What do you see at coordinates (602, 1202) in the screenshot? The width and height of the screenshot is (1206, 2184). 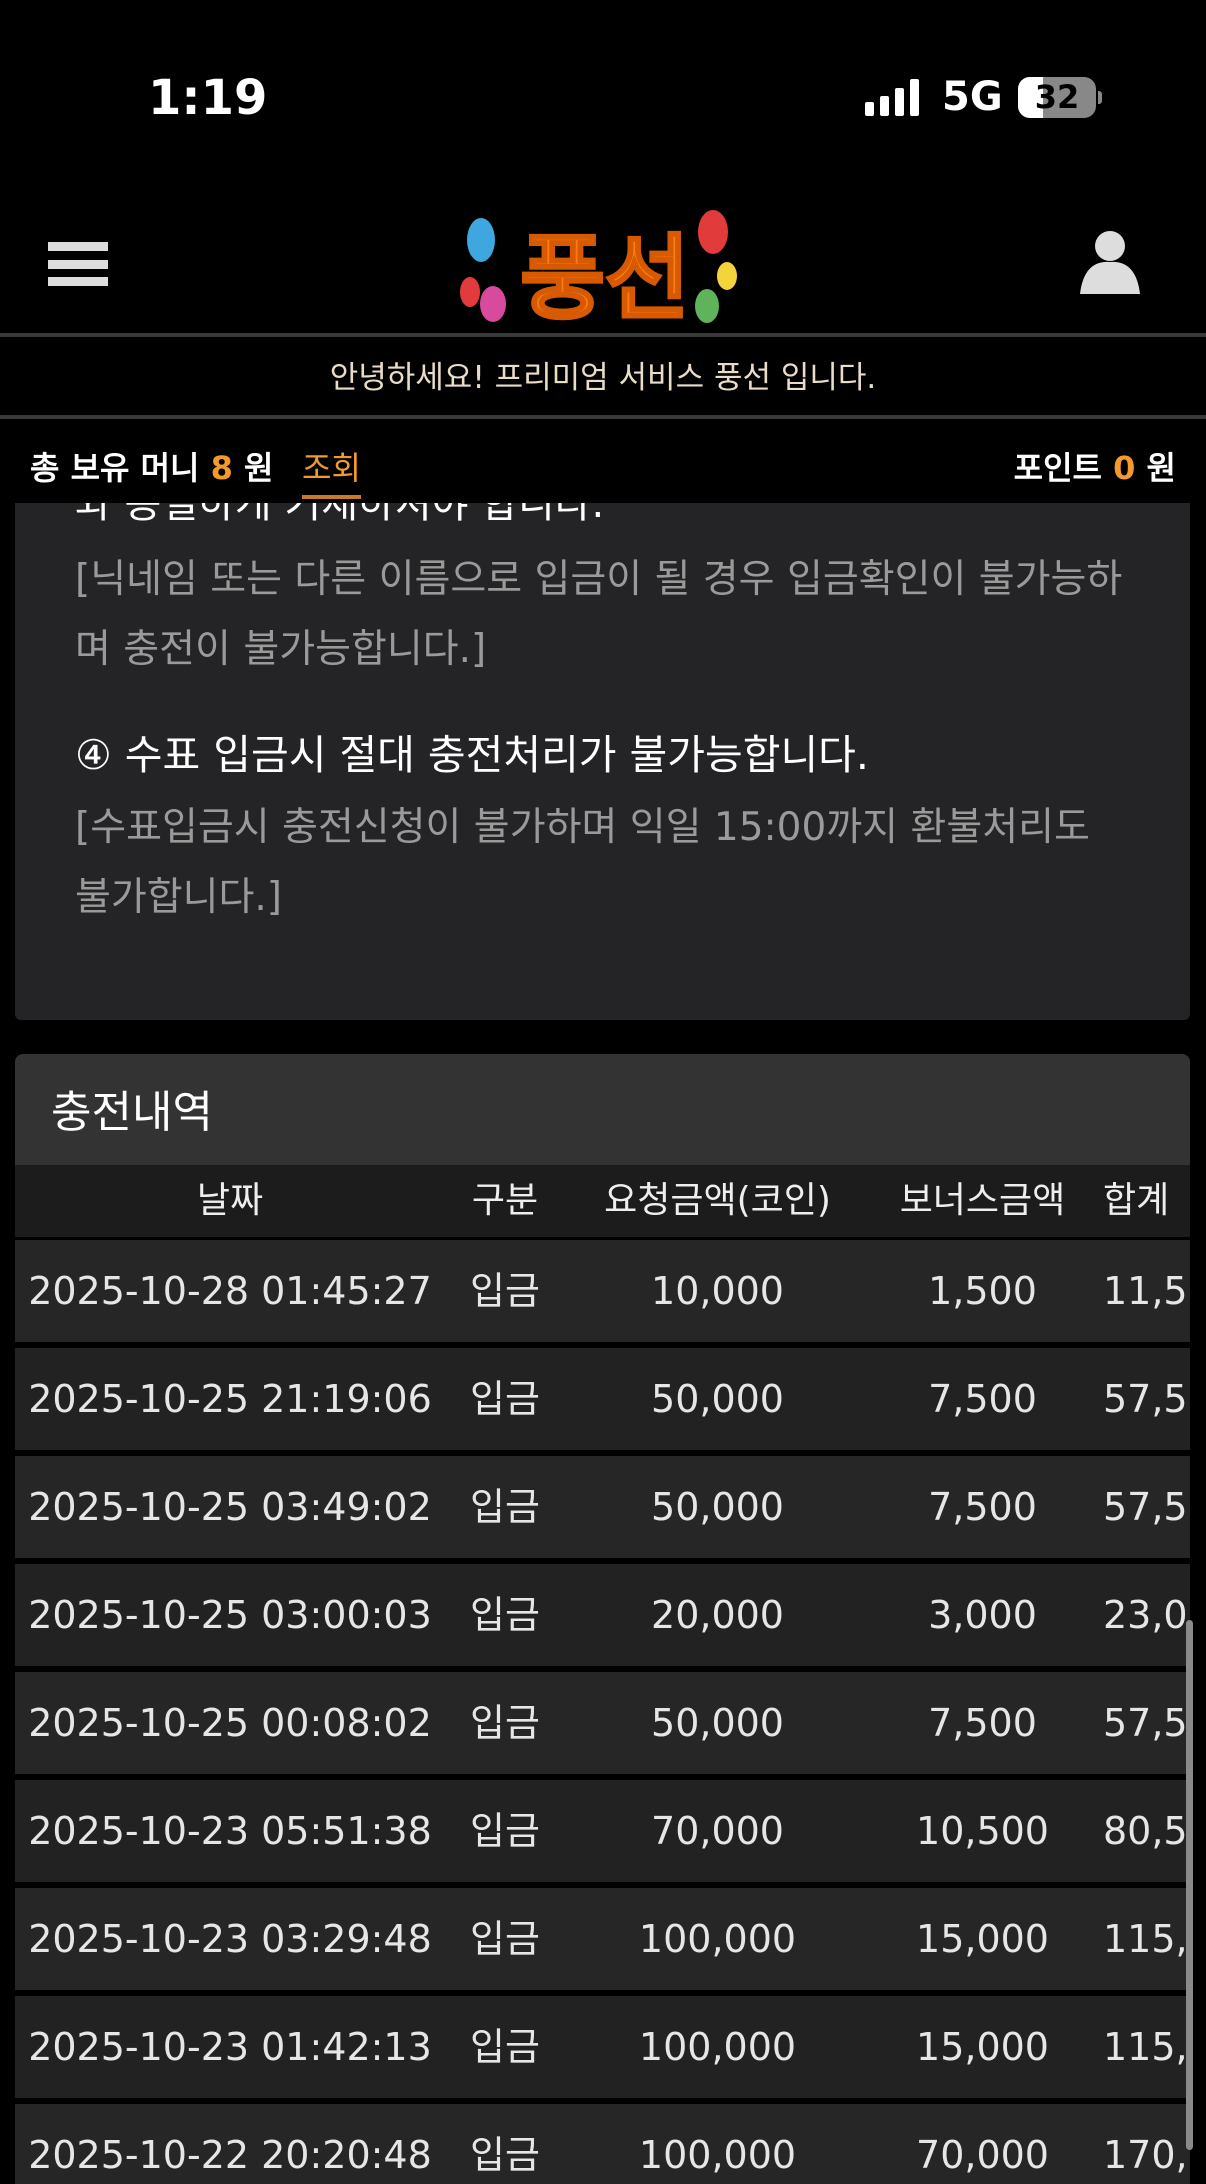 I see `table-header: 날짜 구분 요청금액(코인) 보너스금액 합계` at bounding box center [602, 1202].